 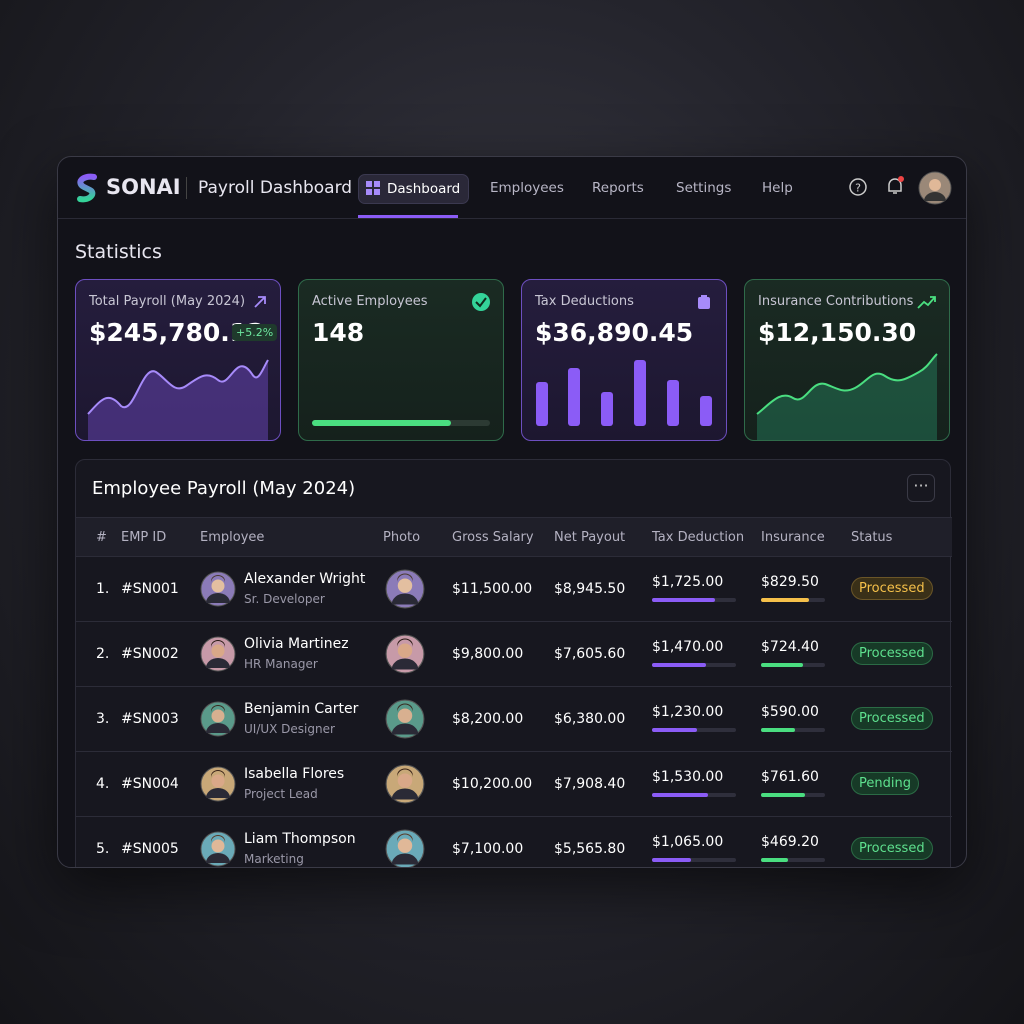 What do you see at coordinates (150, 589) in the screenshot?
I see `emp-id: #SN001` at bounding box center [150, 589].